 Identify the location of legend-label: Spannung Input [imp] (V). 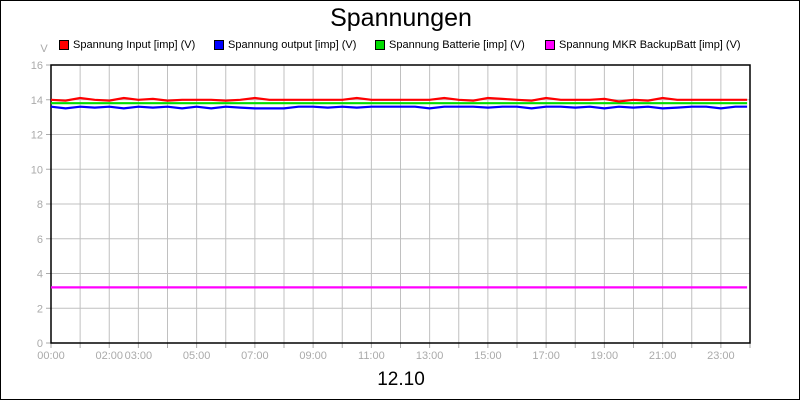
(134, 45).